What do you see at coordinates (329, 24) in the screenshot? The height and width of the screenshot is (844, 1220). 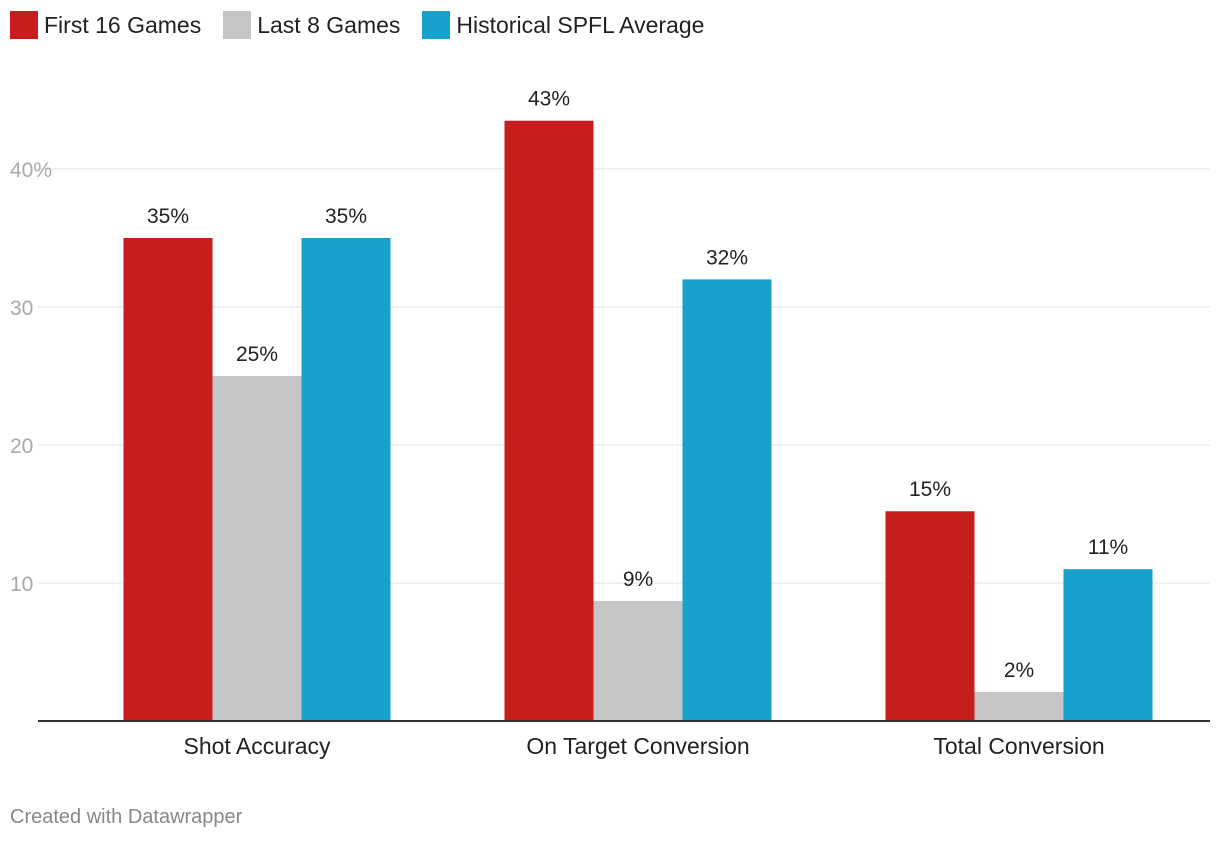 I see `legend-label-last-8-games: Last 8 Games` at bounding box center [329, 24].